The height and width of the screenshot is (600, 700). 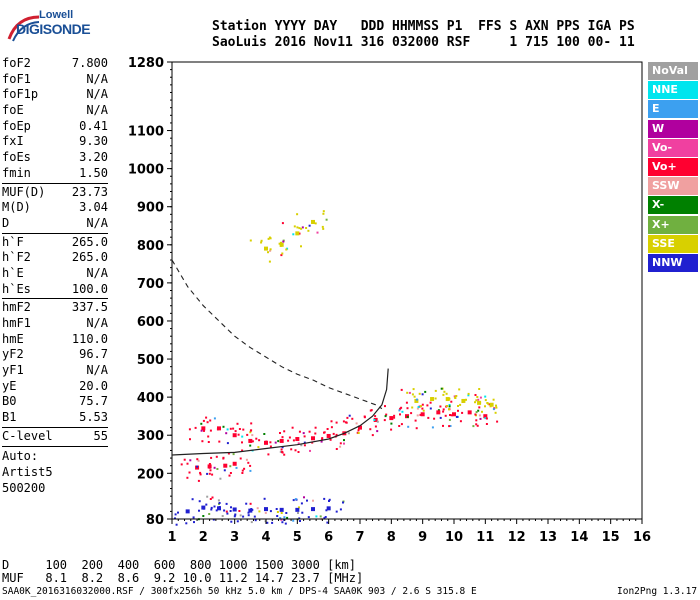 I want to click on echo-series, so click(x=343, y=428).